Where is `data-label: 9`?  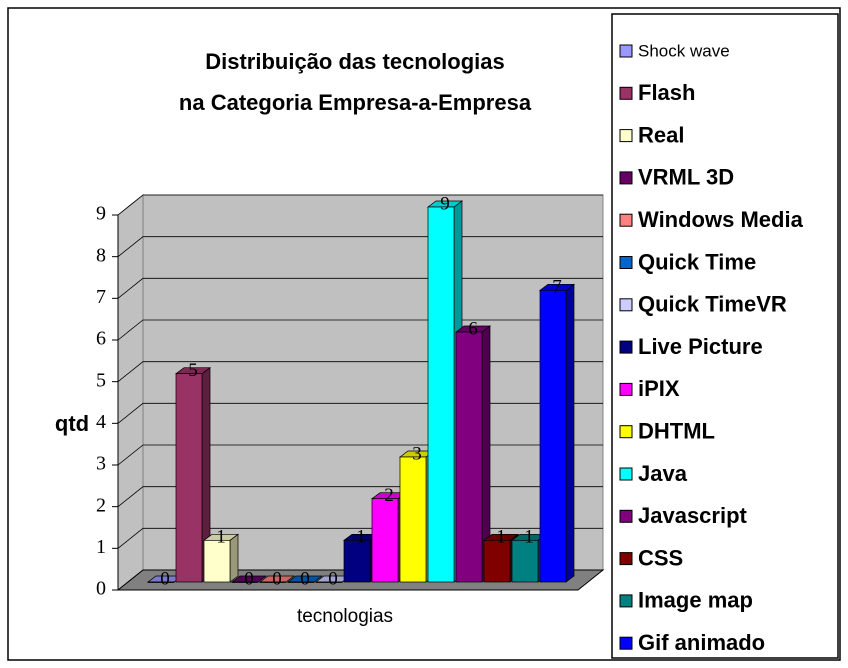 data-label: 9 is located at coordinates (445, 203).